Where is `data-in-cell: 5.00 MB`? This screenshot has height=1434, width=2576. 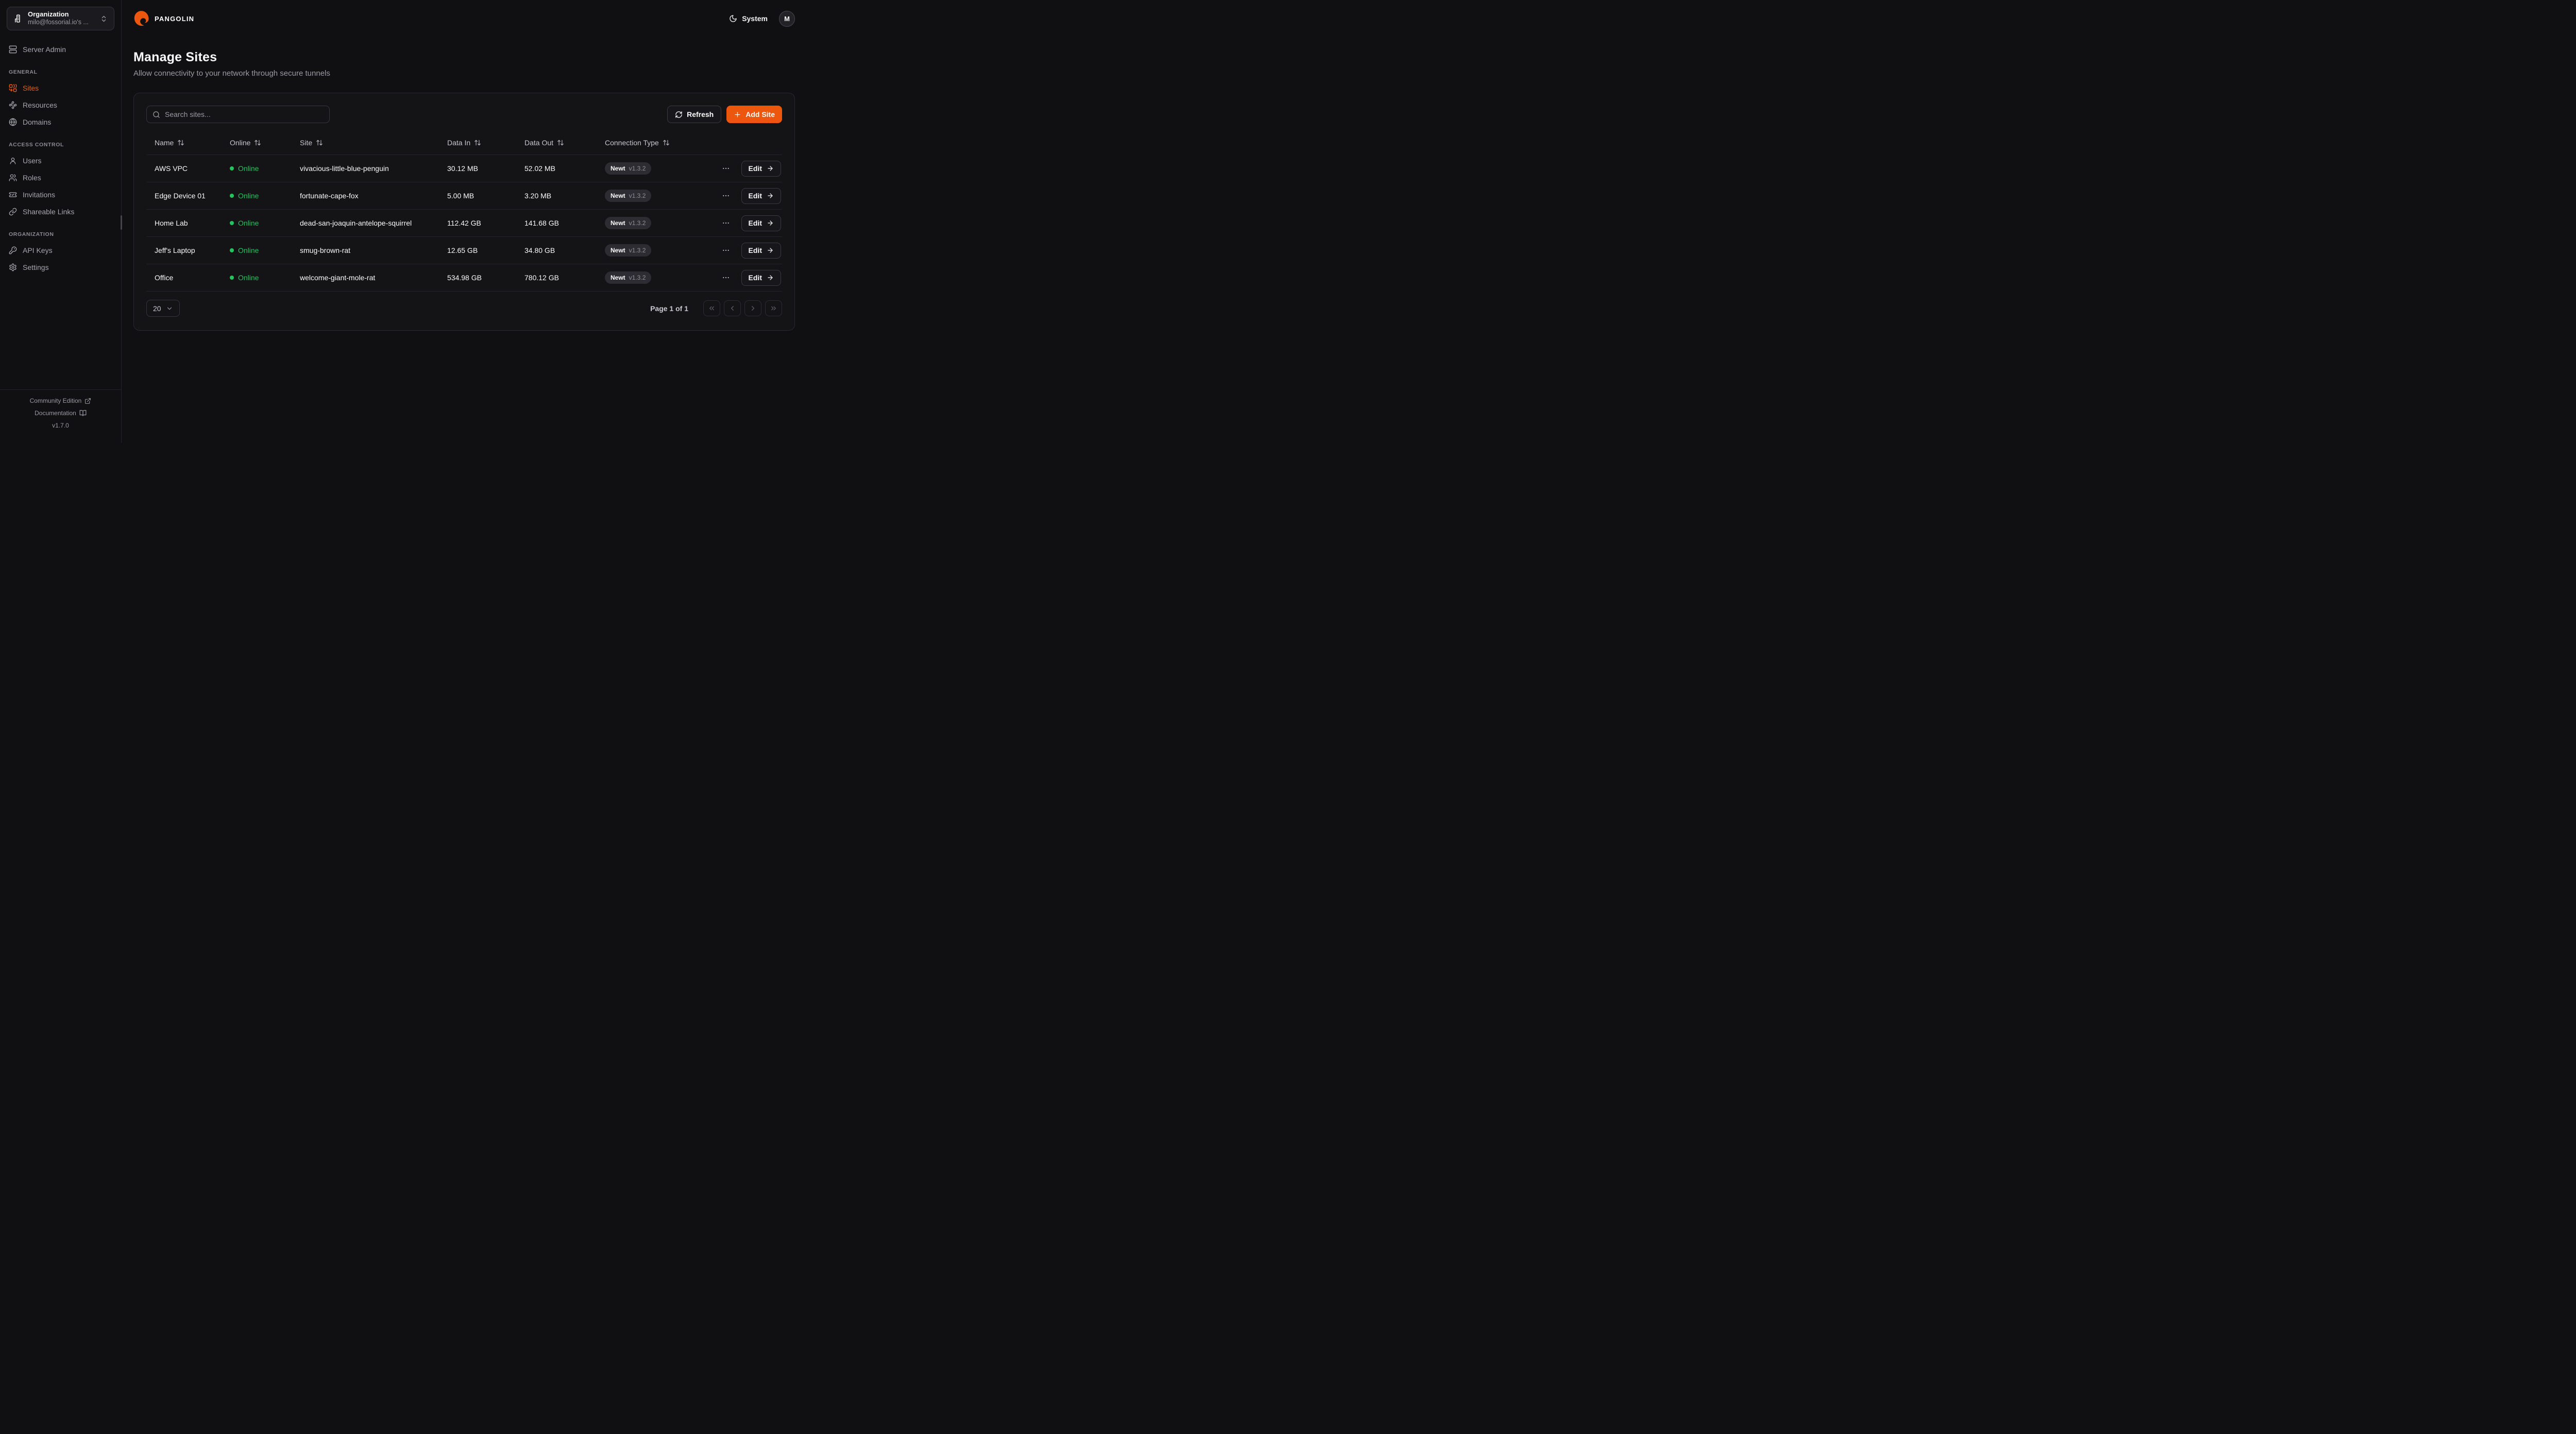
data-in-cell: 5.00 MB is located at coordinates (460, 196).